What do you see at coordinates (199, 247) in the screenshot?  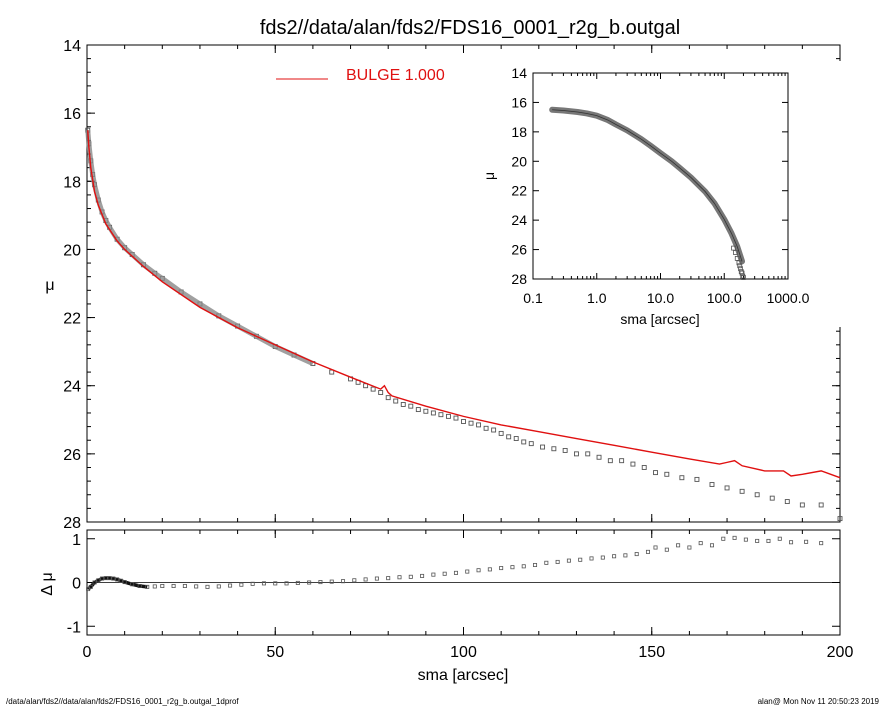 I see `inner-profile-band` at bounding box center [199, 247].